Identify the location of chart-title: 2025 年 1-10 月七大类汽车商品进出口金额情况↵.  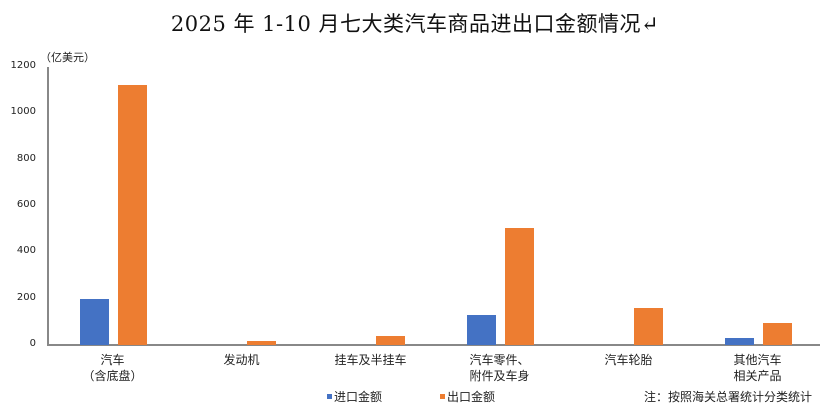
(415, 24).